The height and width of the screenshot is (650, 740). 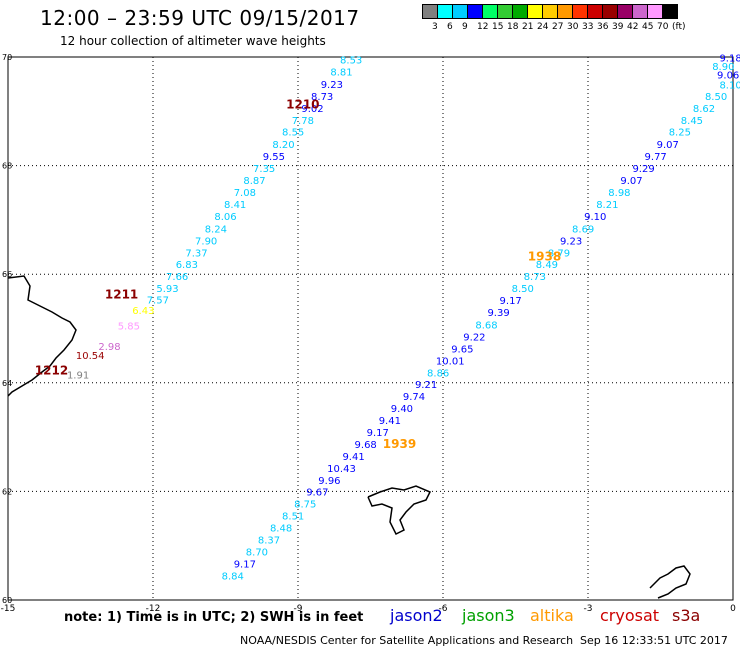 I want to click on wave-height-value: 2.98, so click(x=109, y=347).